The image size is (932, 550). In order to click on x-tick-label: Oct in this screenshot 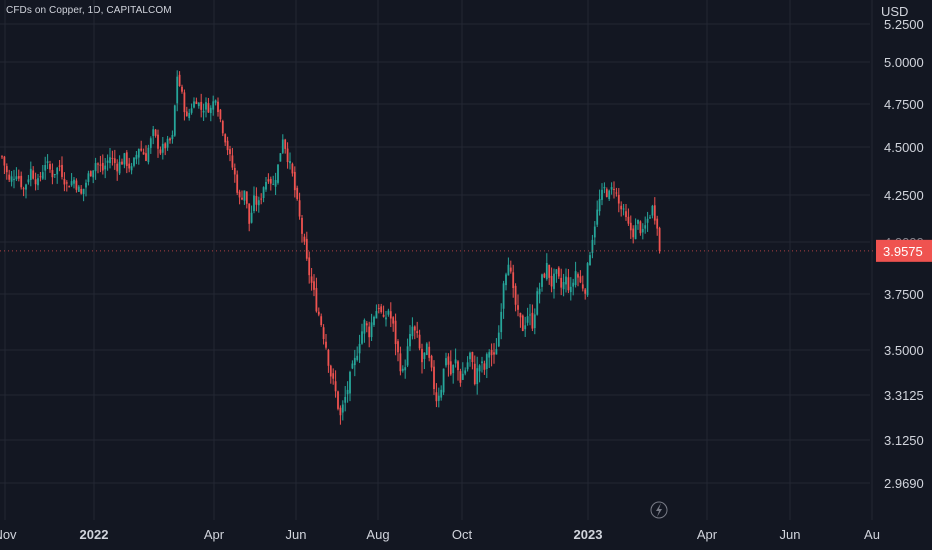, I will do `click(462, 534)`.